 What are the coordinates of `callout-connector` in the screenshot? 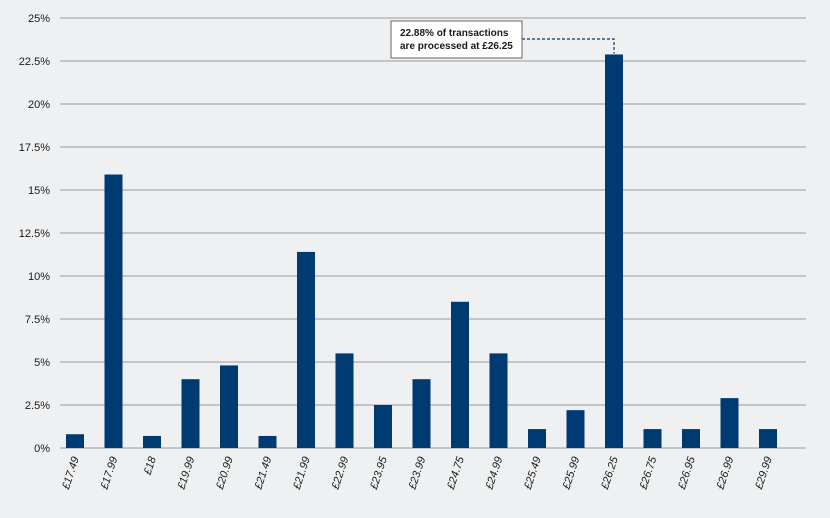 It's located at (568, 46).